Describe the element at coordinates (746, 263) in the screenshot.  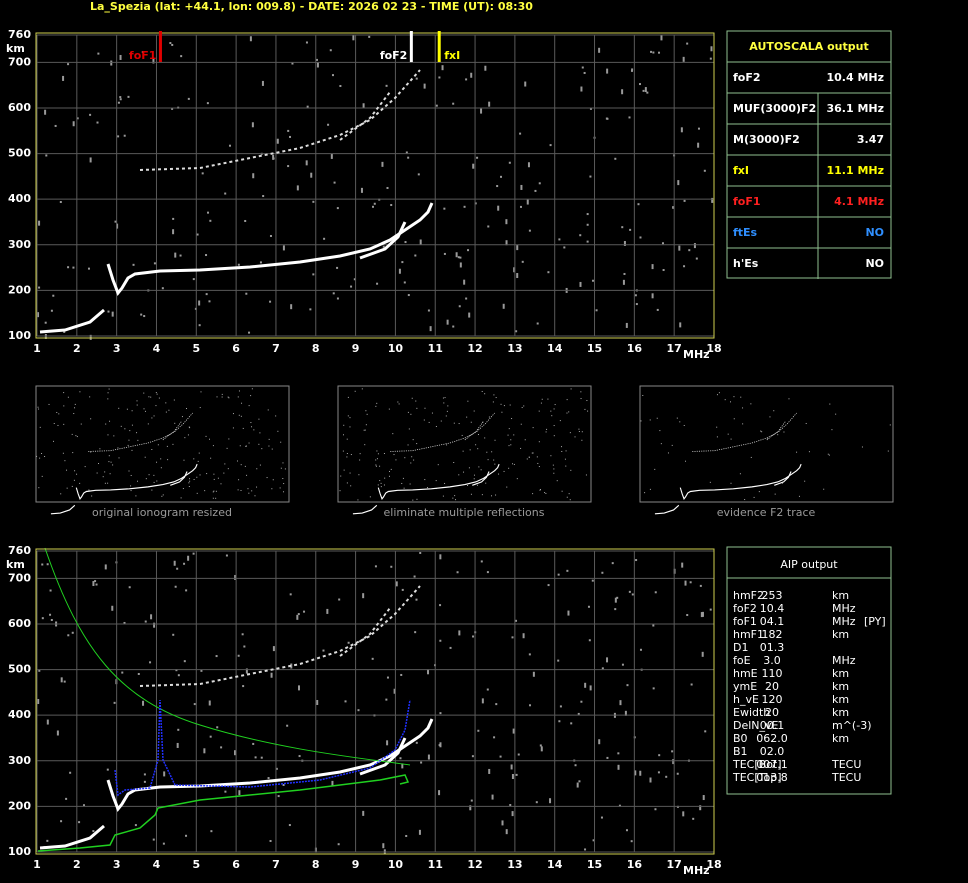
I see `row-label: h'Es` at that location.